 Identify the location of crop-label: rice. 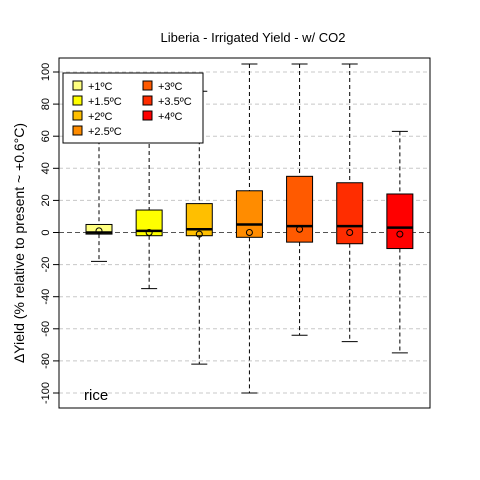
(96, 395).